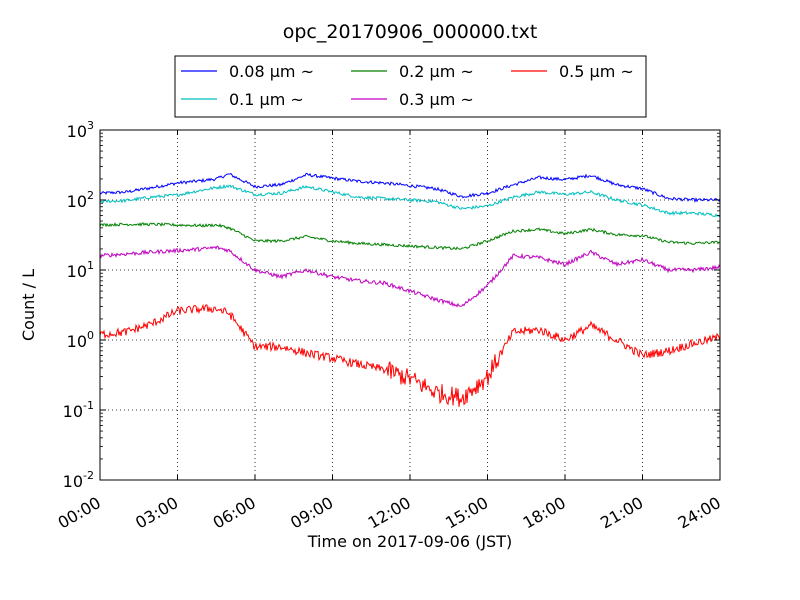 This screenshot has width=800, height=600. I want to click on y-tick-label: 10², so click(80, 200).